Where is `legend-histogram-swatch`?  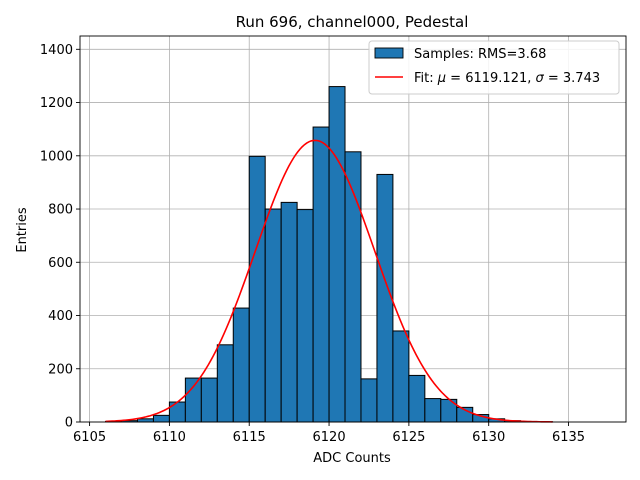
legend-histogram-swatch is located at coordinates (389, 53).